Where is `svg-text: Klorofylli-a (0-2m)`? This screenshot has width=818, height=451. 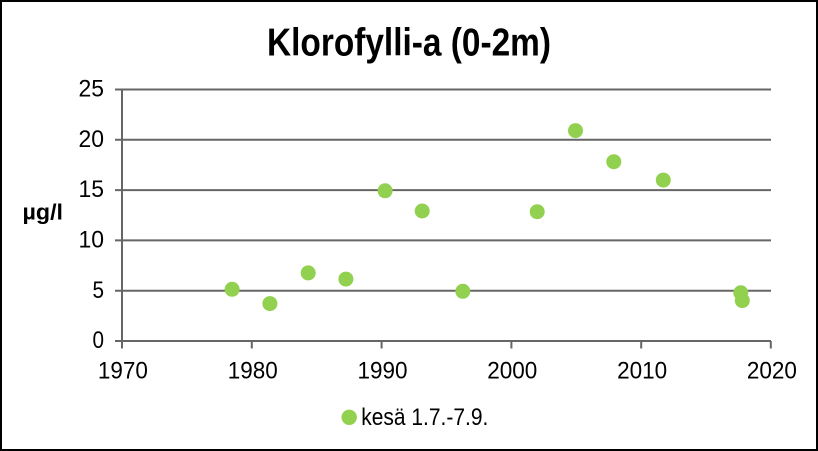 svg-text: Klorofylli-a (0-2m) is located at coordinates (409, 43).